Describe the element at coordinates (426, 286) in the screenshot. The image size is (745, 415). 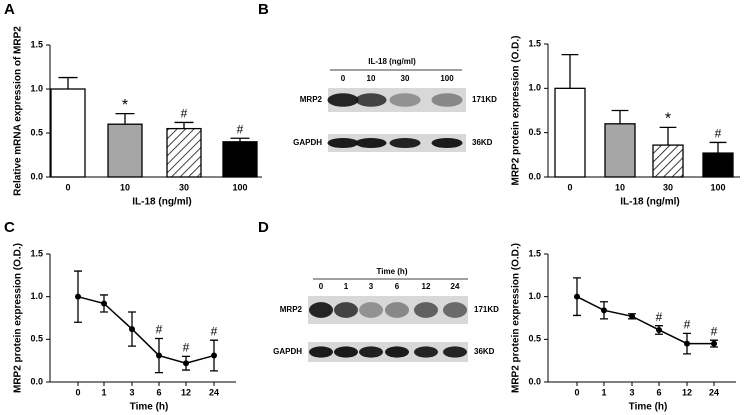
I see `lane-label: 12` at that location.